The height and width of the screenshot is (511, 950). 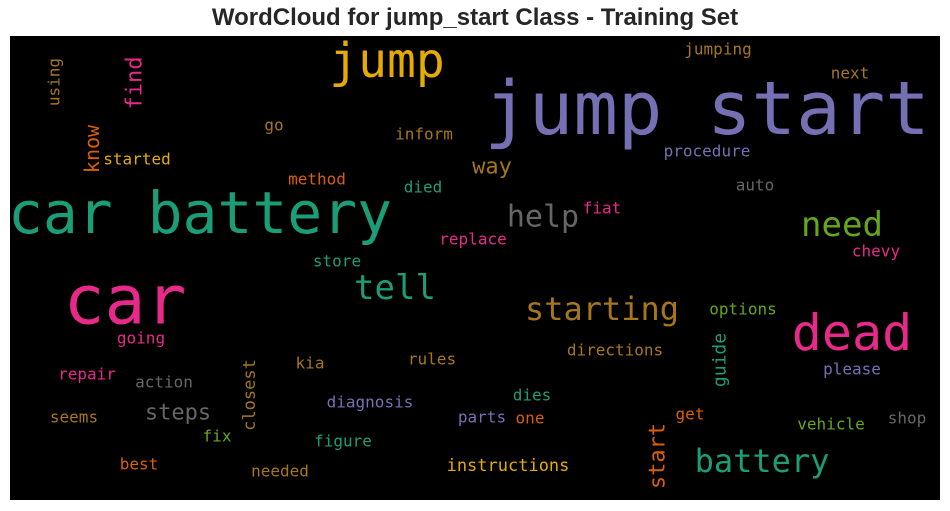 What do you see at coordinates (136, 159) in the screenshot?
I see `word-started: started` at bounding box center [136, 159].